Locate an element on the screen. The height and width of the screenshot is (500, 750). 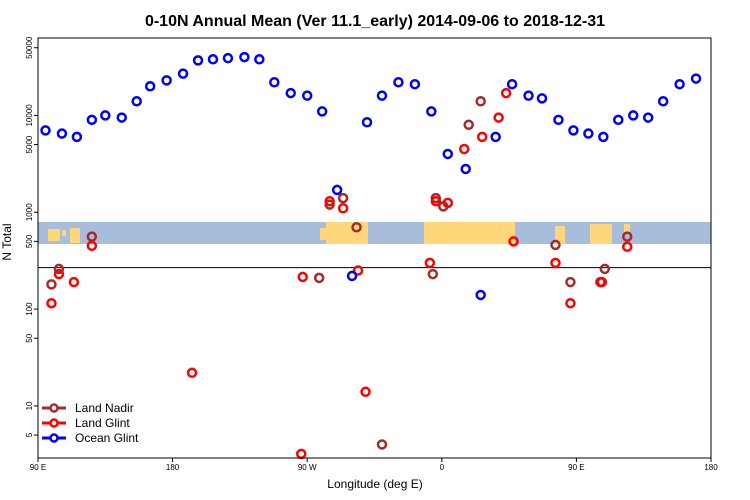
map-band is located at coordinates (374, 233).